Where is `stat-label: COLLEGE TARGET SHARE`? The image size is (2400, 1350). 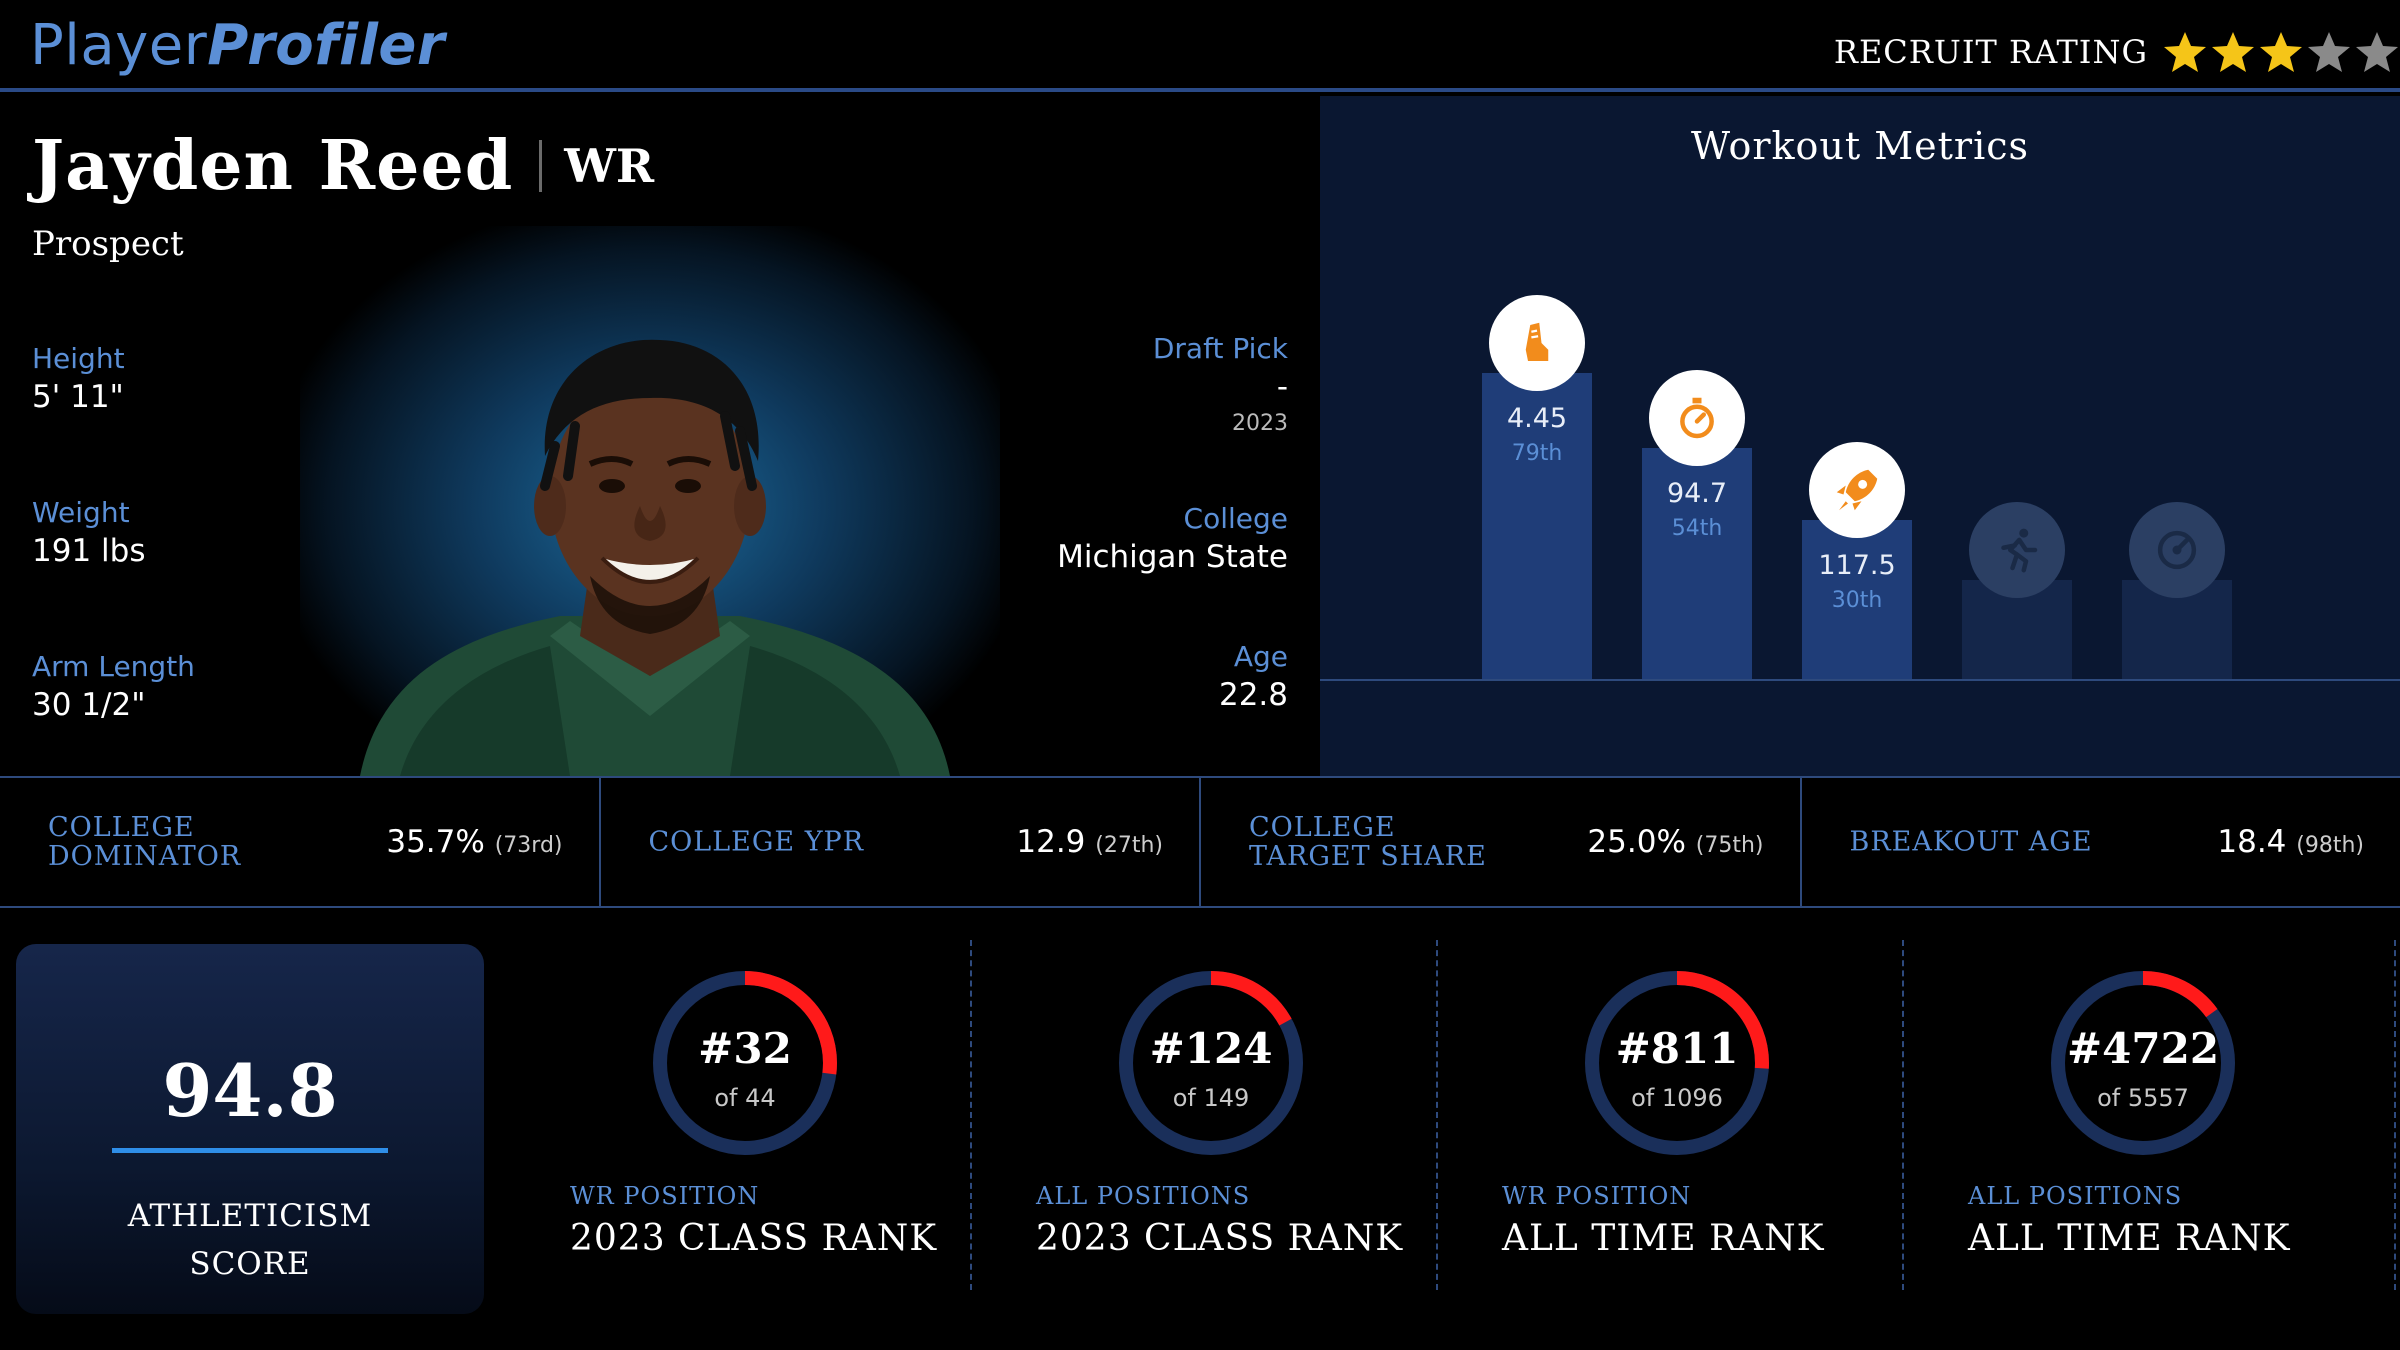 stat-label: COLLEGE TARGET SHARE is located at coordinates (1368, 842).